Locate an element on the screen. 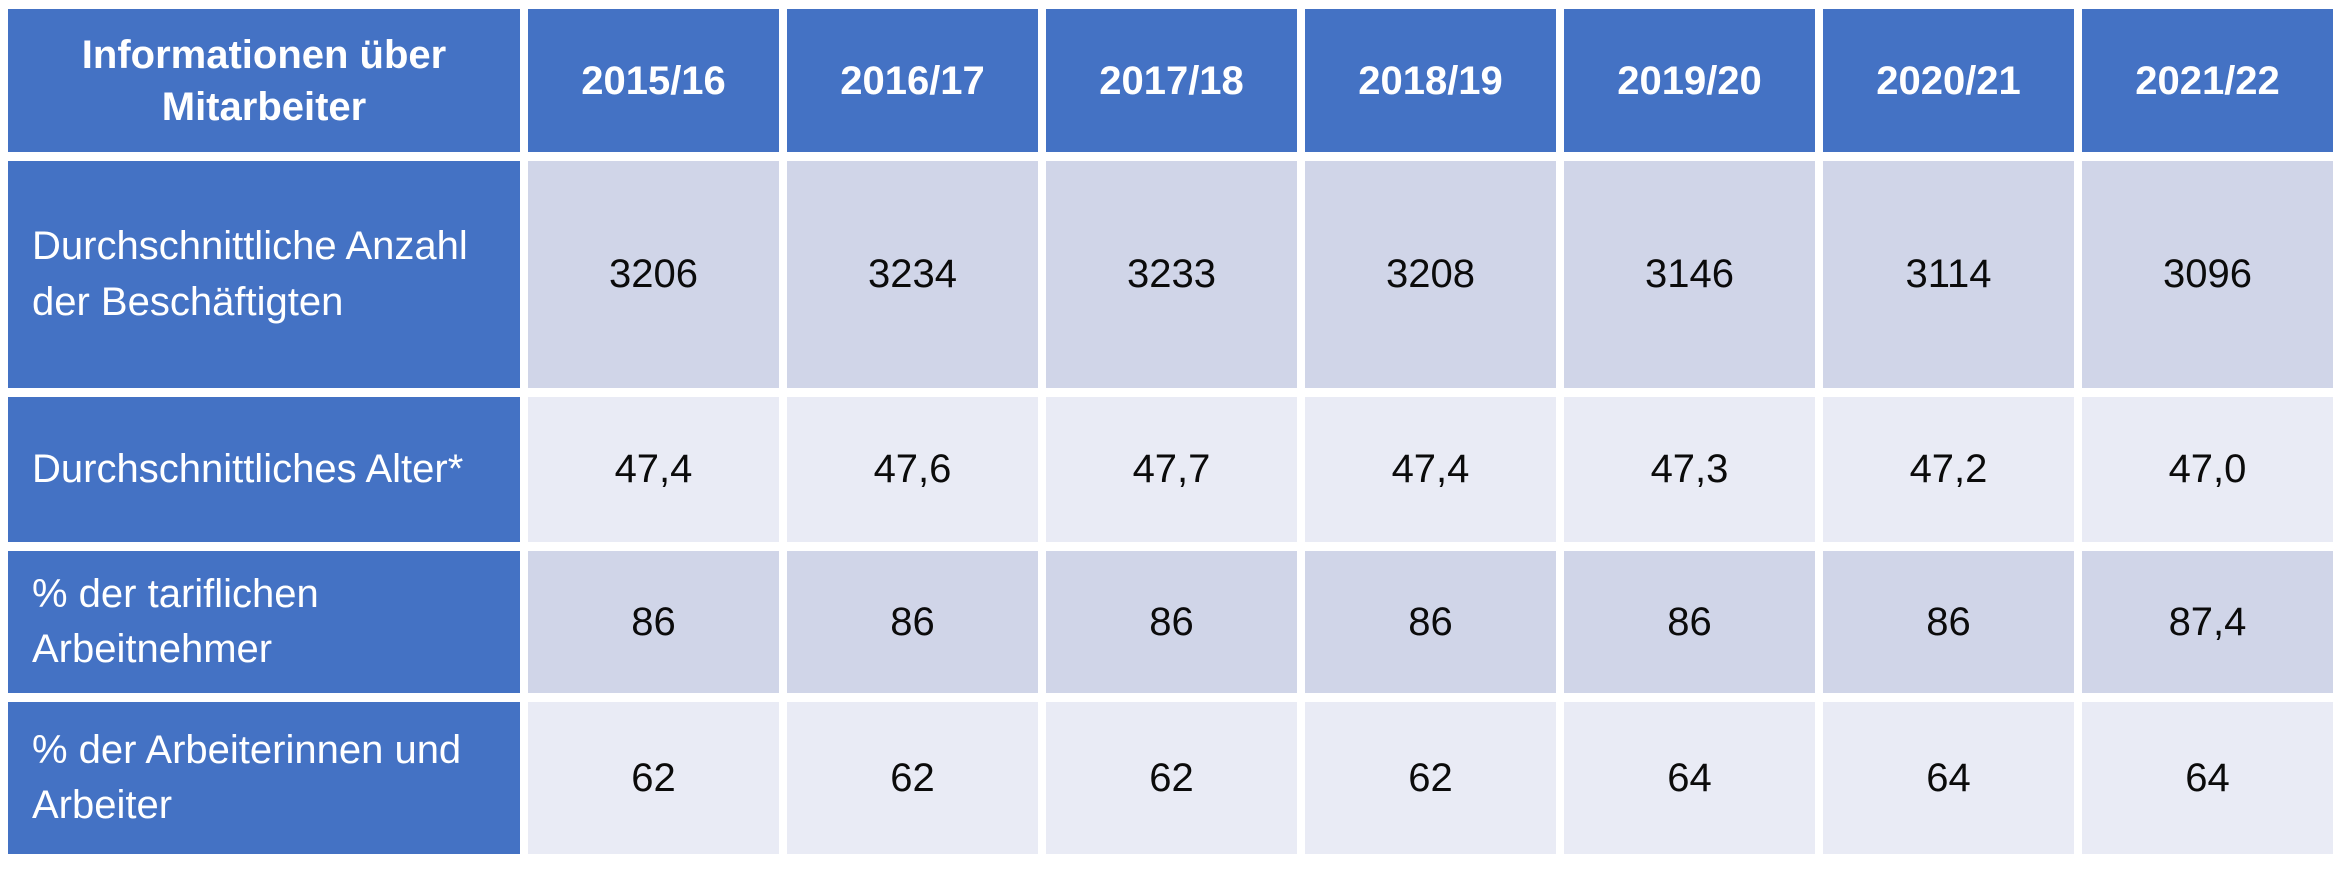  data-cell: 3096 is located at coordinates (2207, 274).